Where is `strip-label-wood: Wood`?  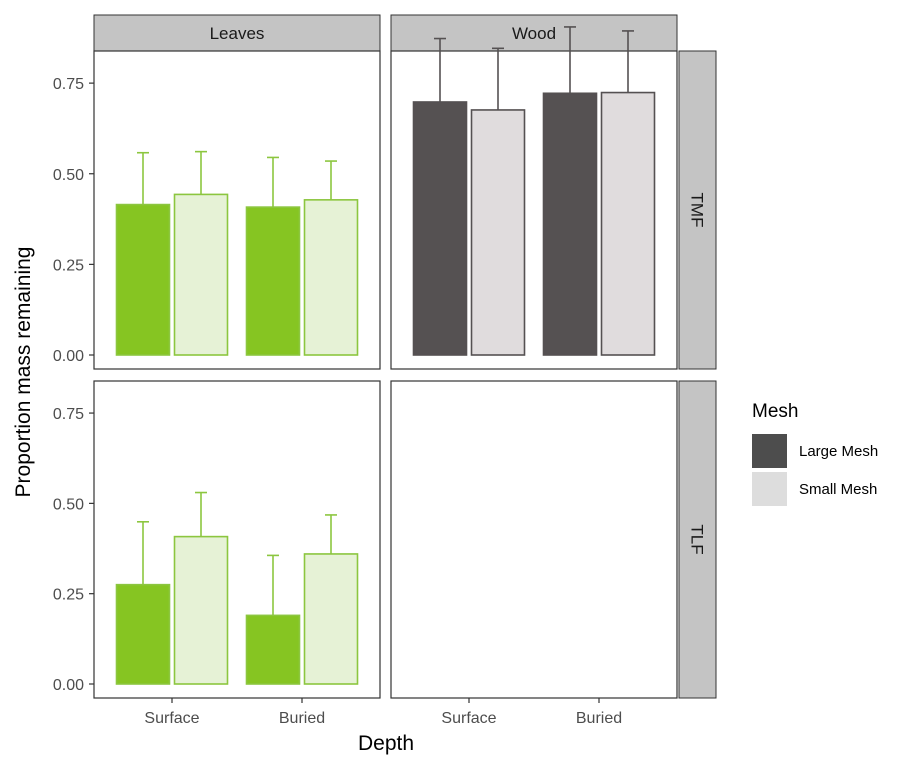 strip-label-wood: Wood is located at coordinates (534, 33).